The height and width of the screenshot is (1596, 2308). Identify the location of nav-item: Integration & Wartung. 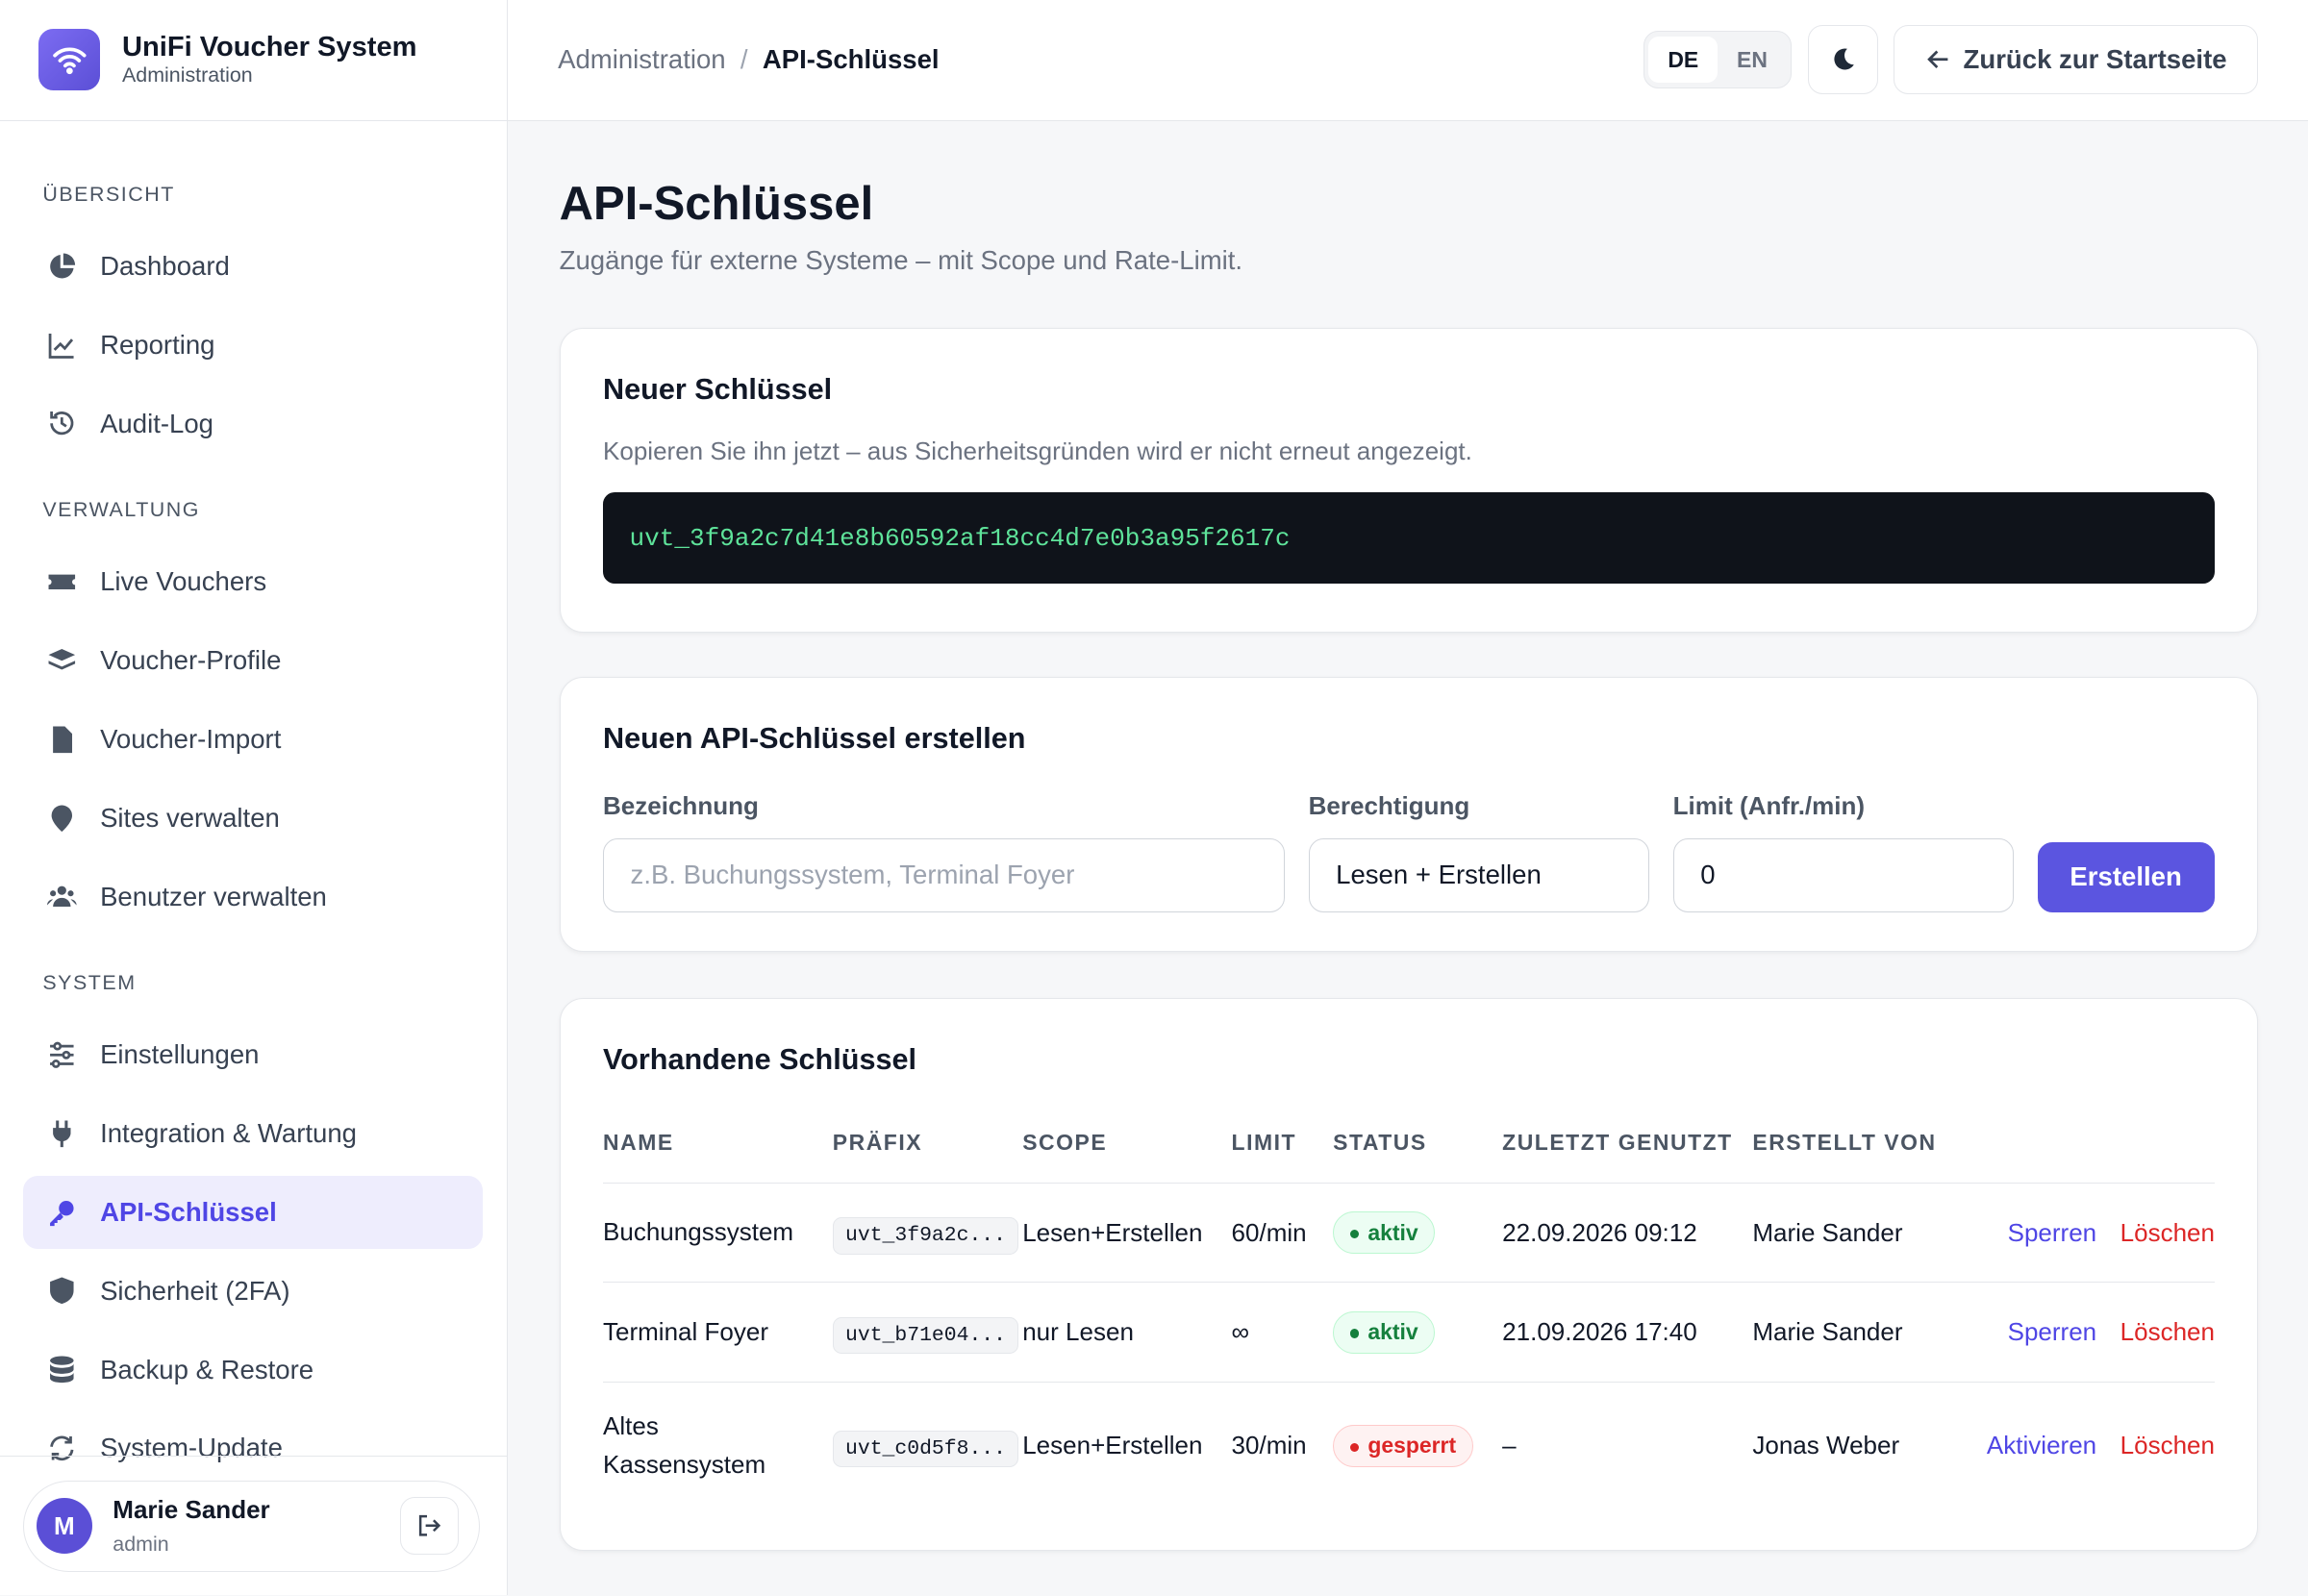
(253, 1134).